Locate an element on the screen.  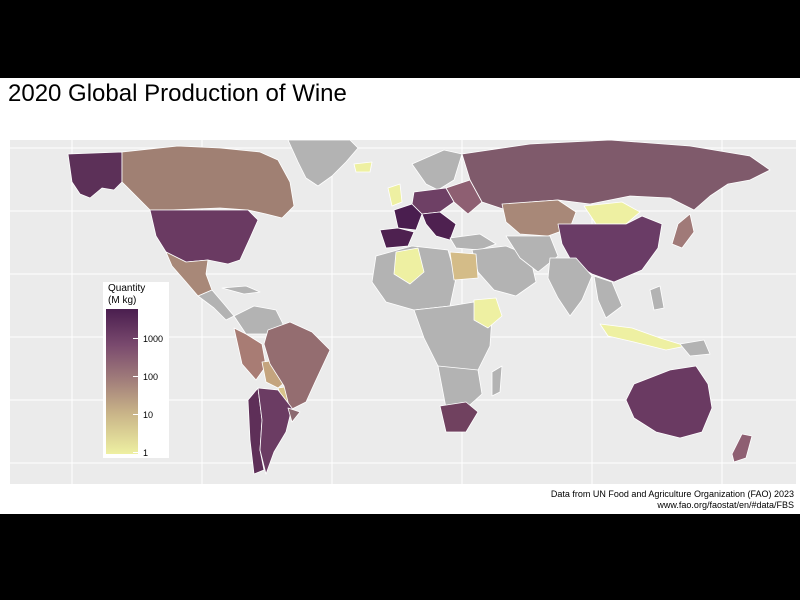
ecuador-peru is located at coordinates (250, 354).